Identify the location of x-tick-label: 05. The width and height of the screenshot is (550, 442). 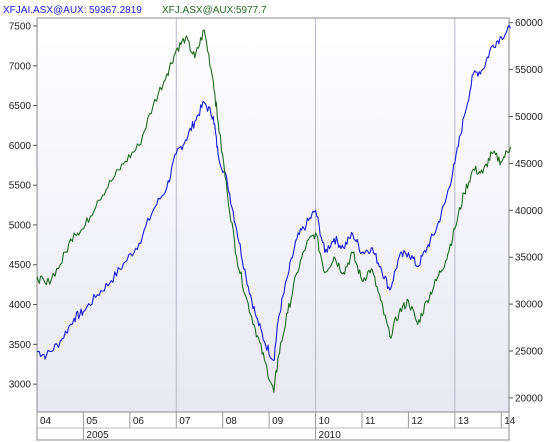
(92, 421).